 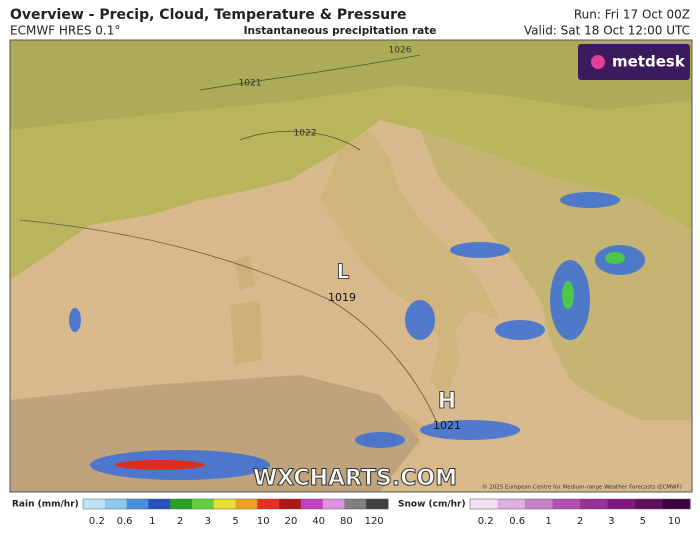 What do you see at coordinates (400, 51) in the screenshot?
I see `isobar-label: 1026` at bounding box center [400, 51].